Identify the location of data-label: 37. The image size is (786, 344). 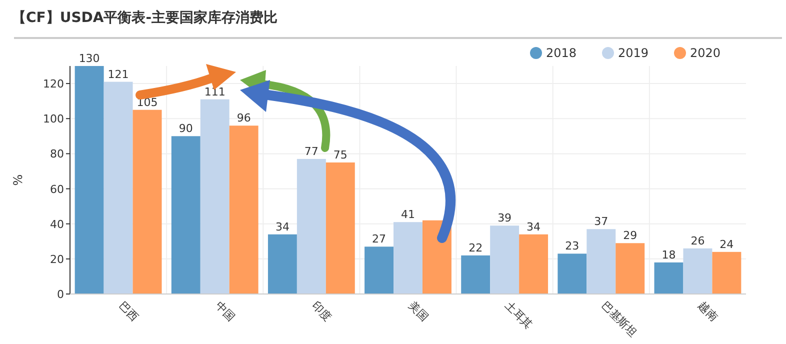
(601, 221).